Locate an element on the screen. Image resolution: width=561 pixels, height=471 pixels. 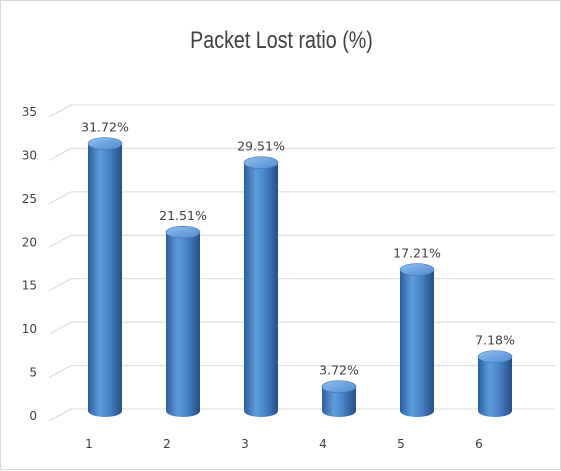
x-tick-label: 2 is located at coordinates (167, 444).